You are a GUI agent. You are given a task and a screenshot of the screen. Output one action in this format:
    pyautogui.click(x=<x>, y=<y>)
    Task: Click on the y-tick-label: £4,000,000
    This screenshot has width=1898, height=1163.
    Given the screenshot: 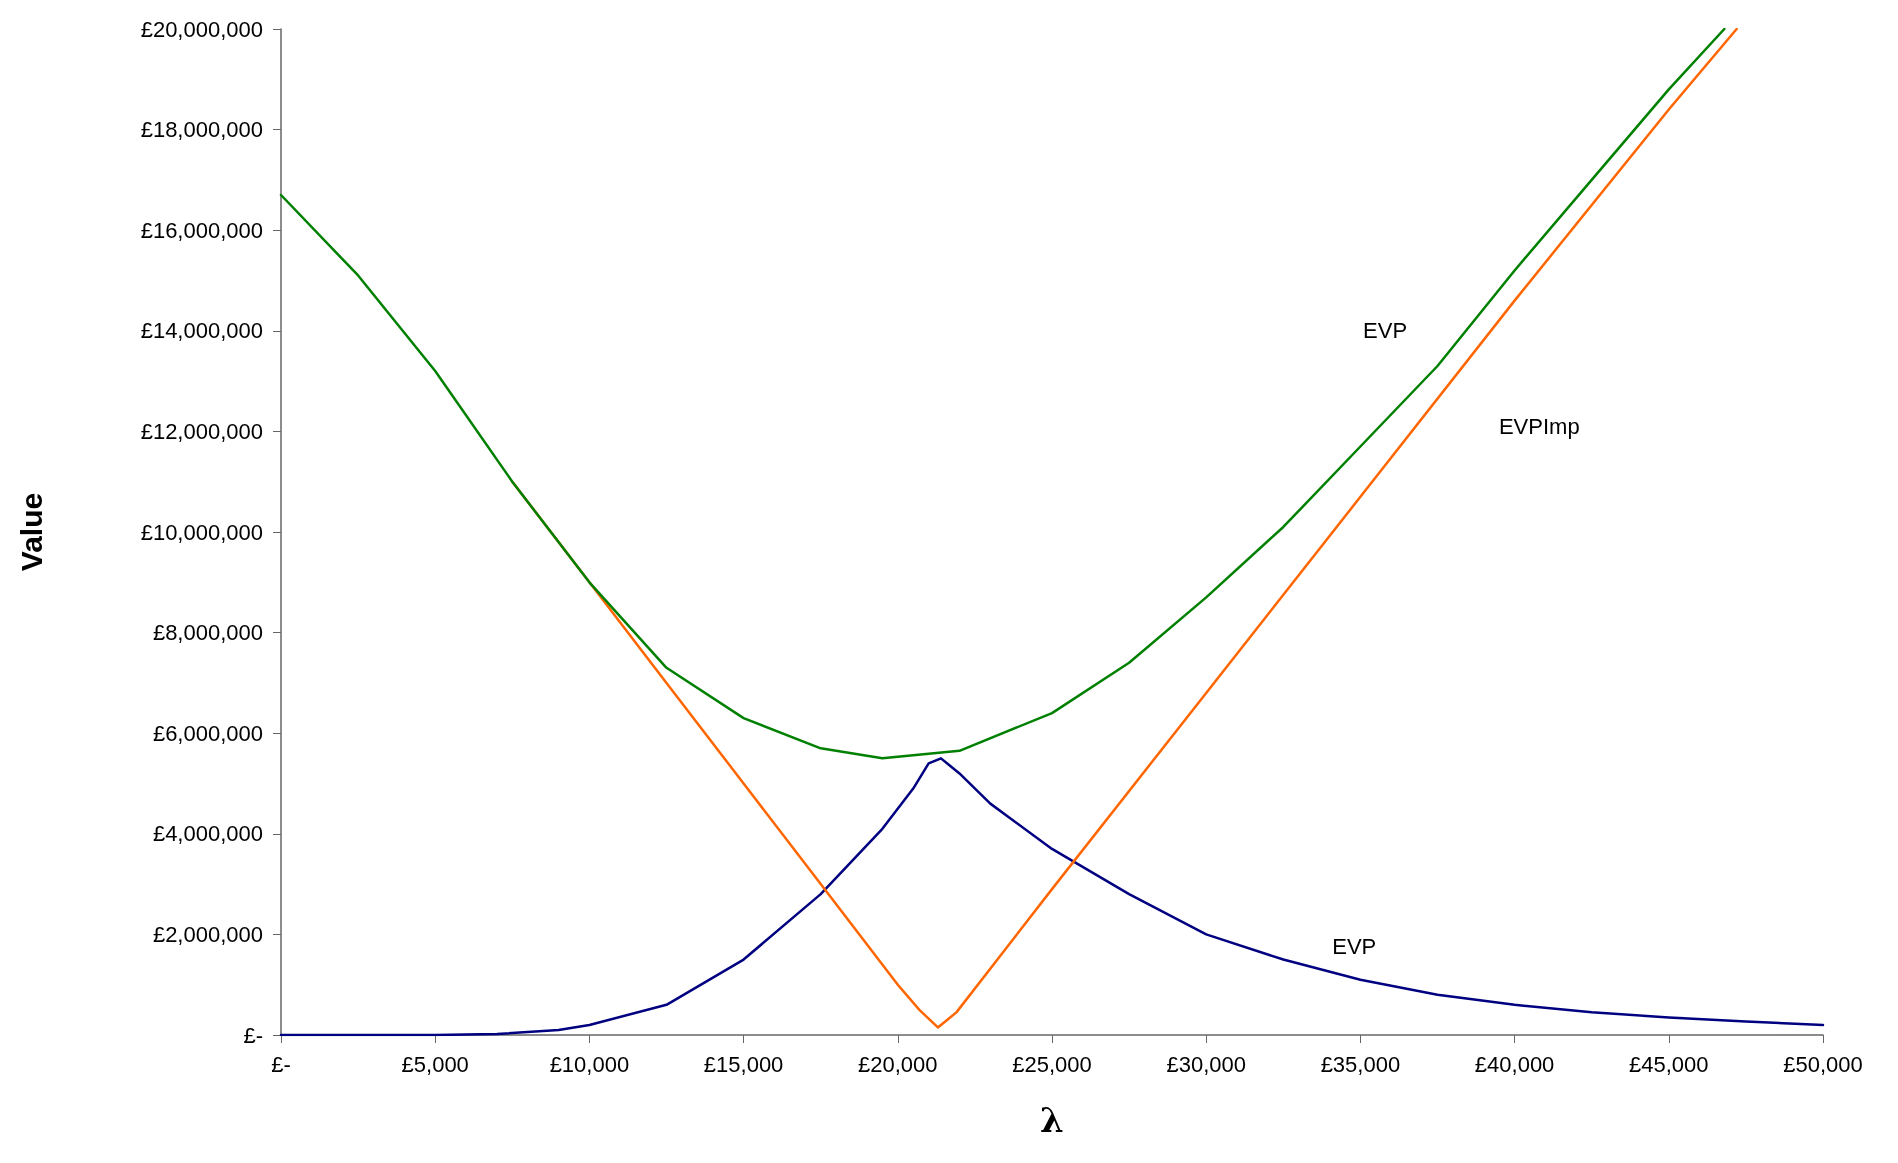 What is the action you would take?
    pyautogui.click(x=207, y=834)
    